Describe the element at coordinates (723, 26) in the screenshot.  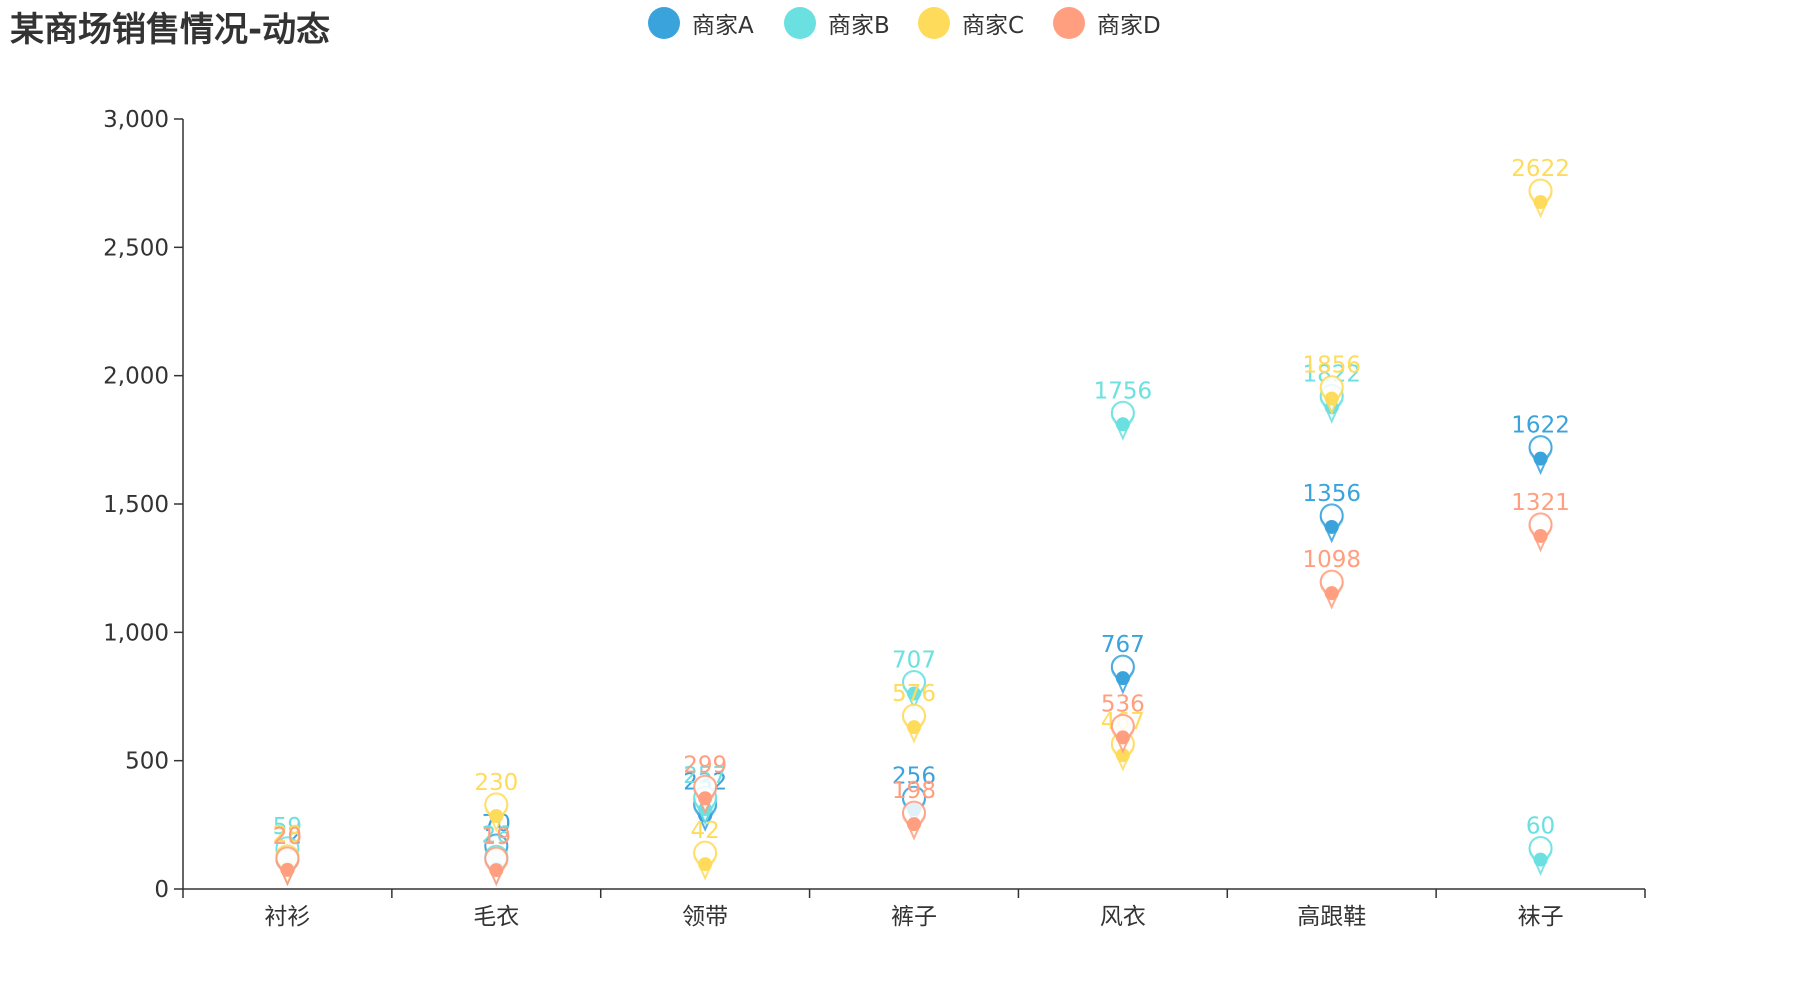
I see `legend-label-a: 商家A` at that location.